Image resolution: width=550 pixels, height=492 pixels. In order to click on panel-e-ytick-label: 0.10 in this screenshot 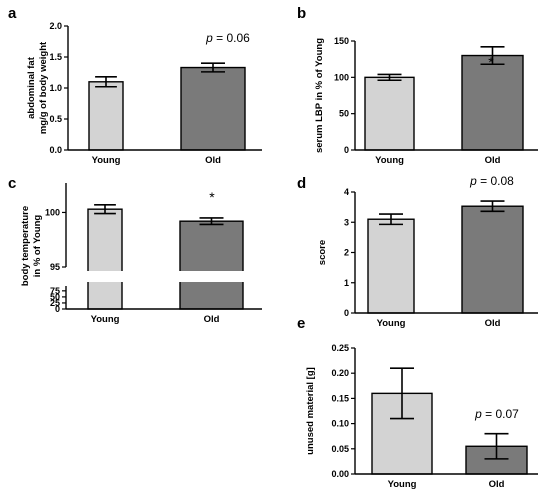, I will do `click(340, 424)`.